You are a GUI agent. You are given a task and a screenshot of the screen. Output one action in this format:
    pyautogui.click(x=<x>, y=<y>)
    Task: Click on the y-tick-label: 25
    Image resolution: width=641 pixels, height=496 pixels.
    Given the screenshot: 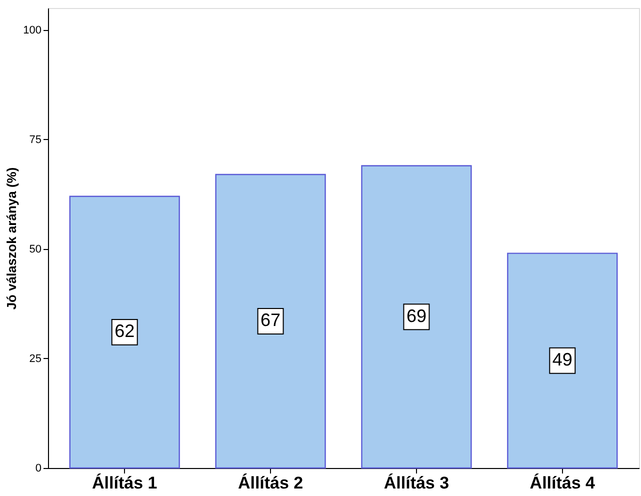 What is the action you would take?
    pyautogui.click(x=35, y=358)
    